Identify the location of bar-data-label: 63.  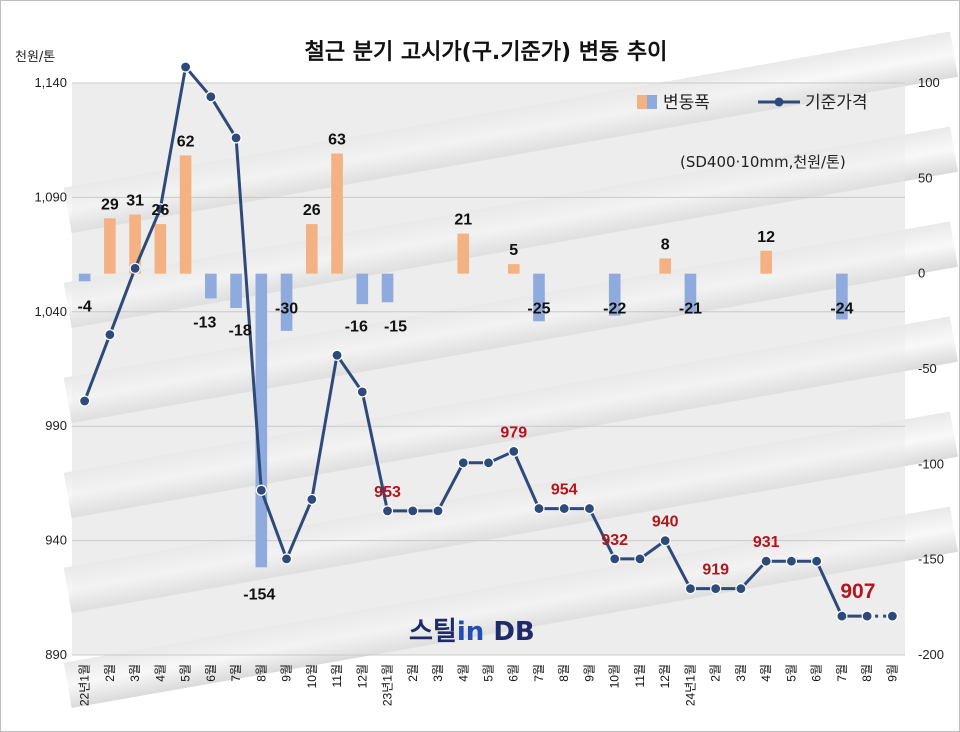
(337, 140).